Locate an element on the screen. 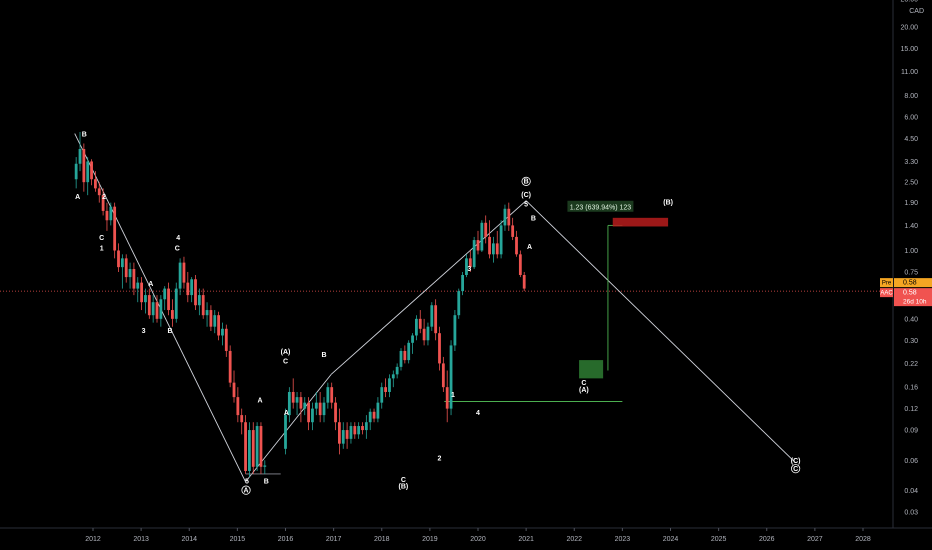  price-tick-label: 0.04 is located at coordinates (911, 491).